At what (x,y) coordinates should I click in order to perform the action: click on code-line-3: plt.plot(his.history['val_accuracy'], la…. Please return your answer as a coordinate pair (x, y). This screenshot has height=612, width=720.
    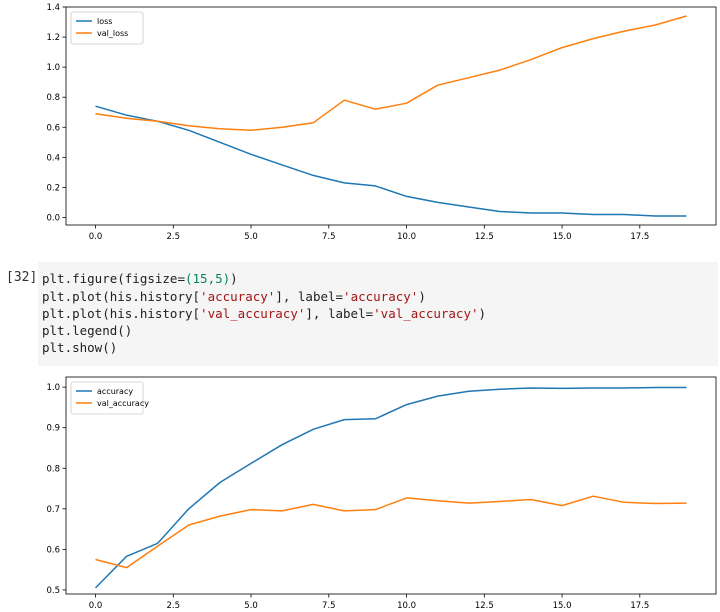
    Looking at the image, I should click on (264, 313).